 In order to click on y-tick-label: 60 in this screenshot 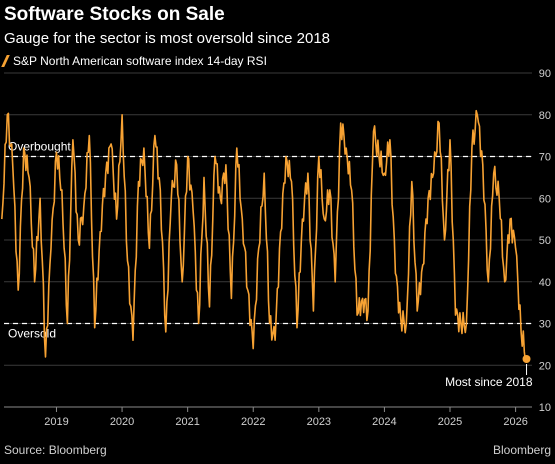, I will do `click(545, 199)`.